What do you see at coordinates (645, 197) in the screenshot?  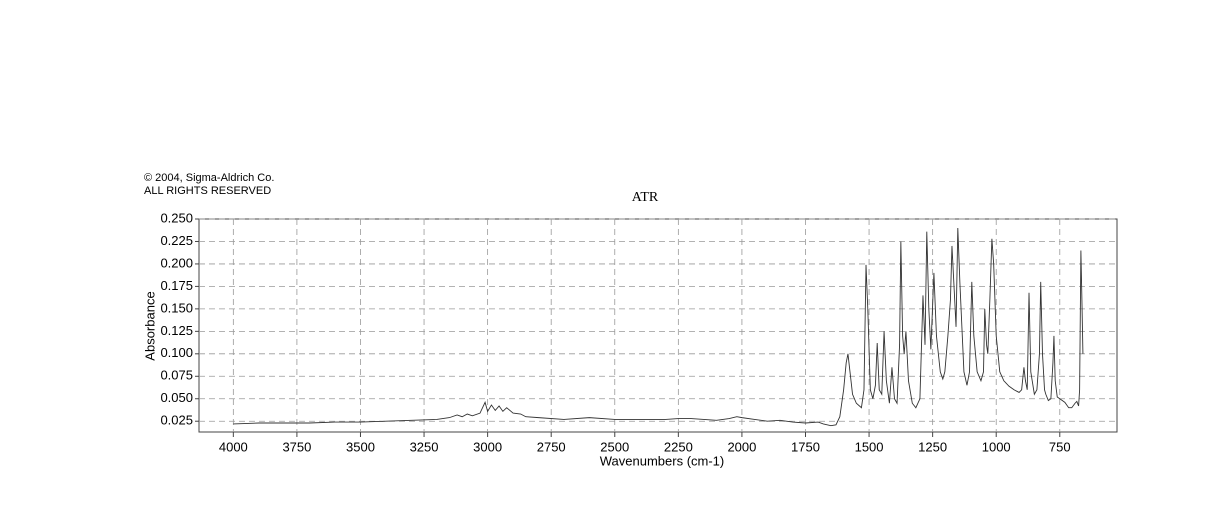 I see `chart-title: ATR` at bounding box center [645, 197].